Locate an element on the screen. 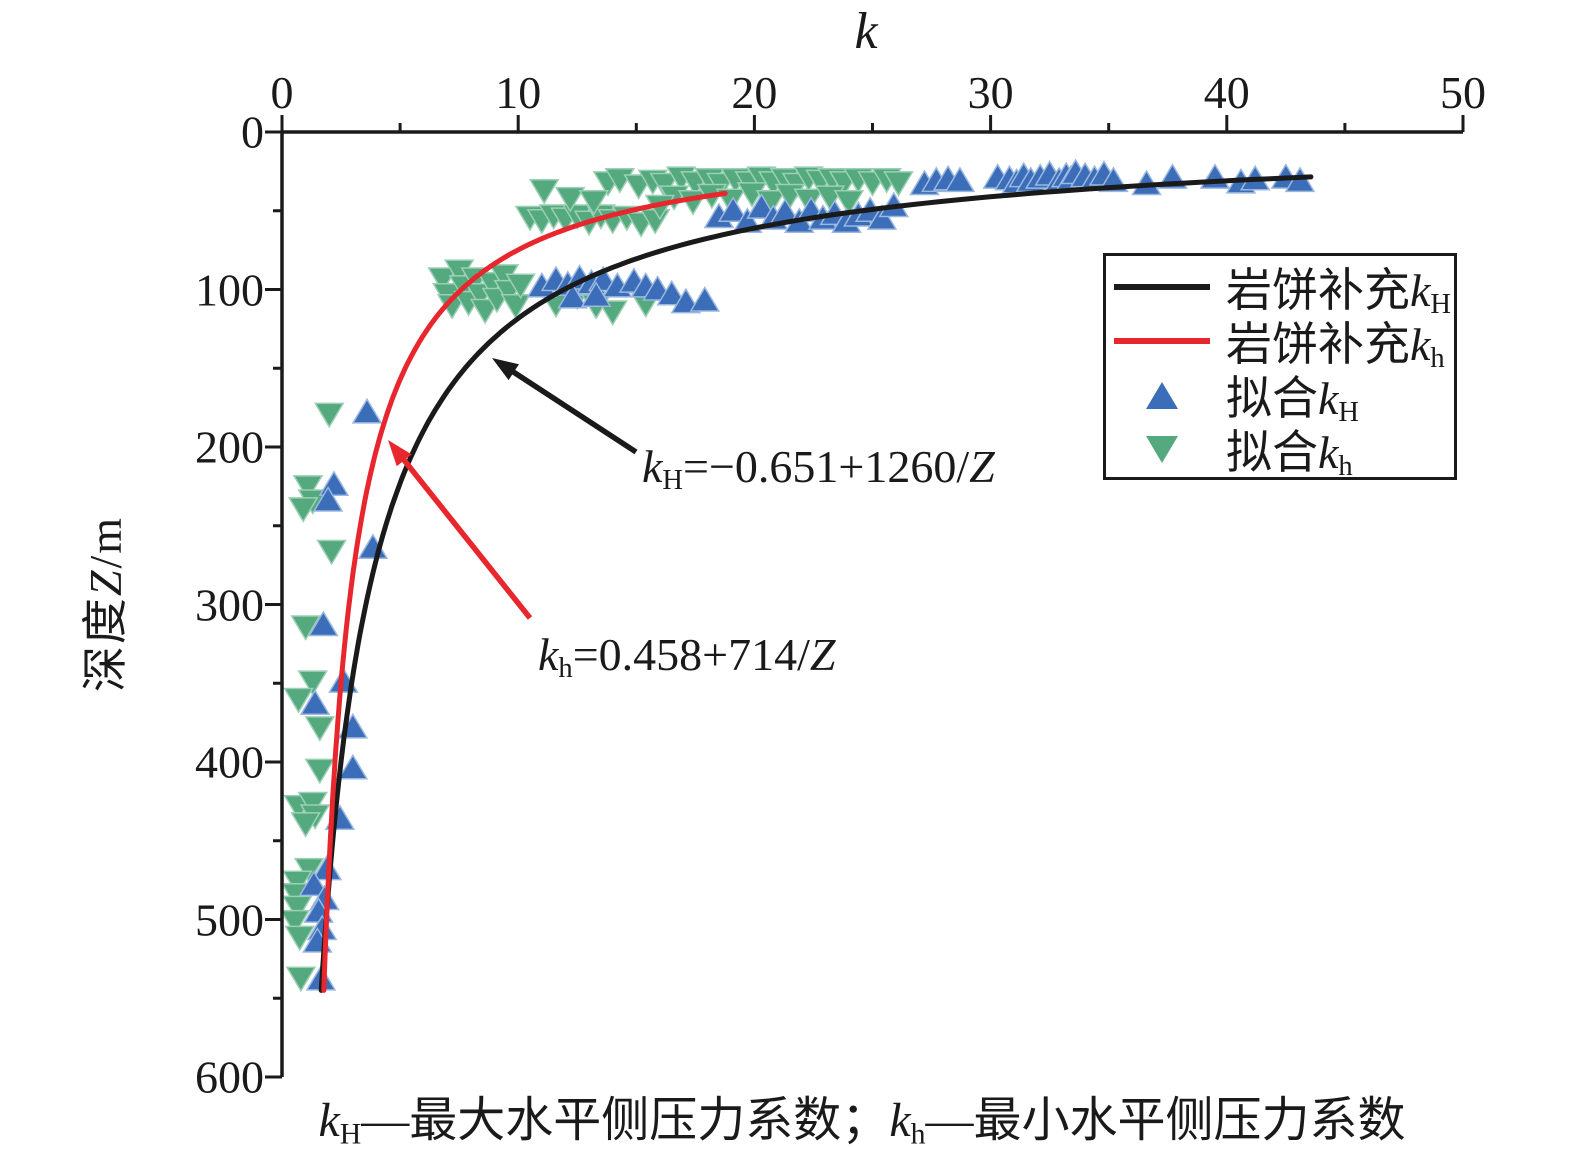 The image size is (1575, 1150). arrow-red is located at coordinates (465, 536).